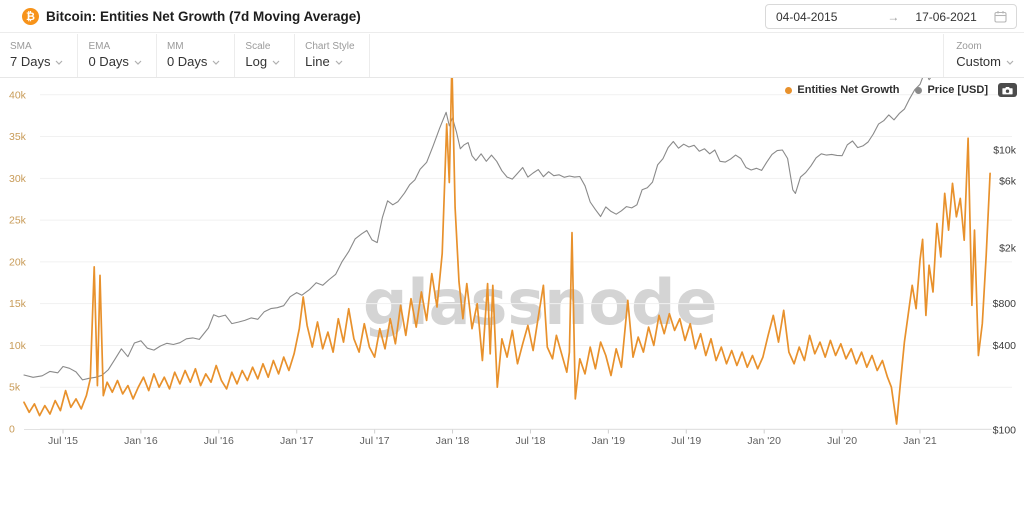  I want to click on scale-control: Scale Log, so click(265, 55).